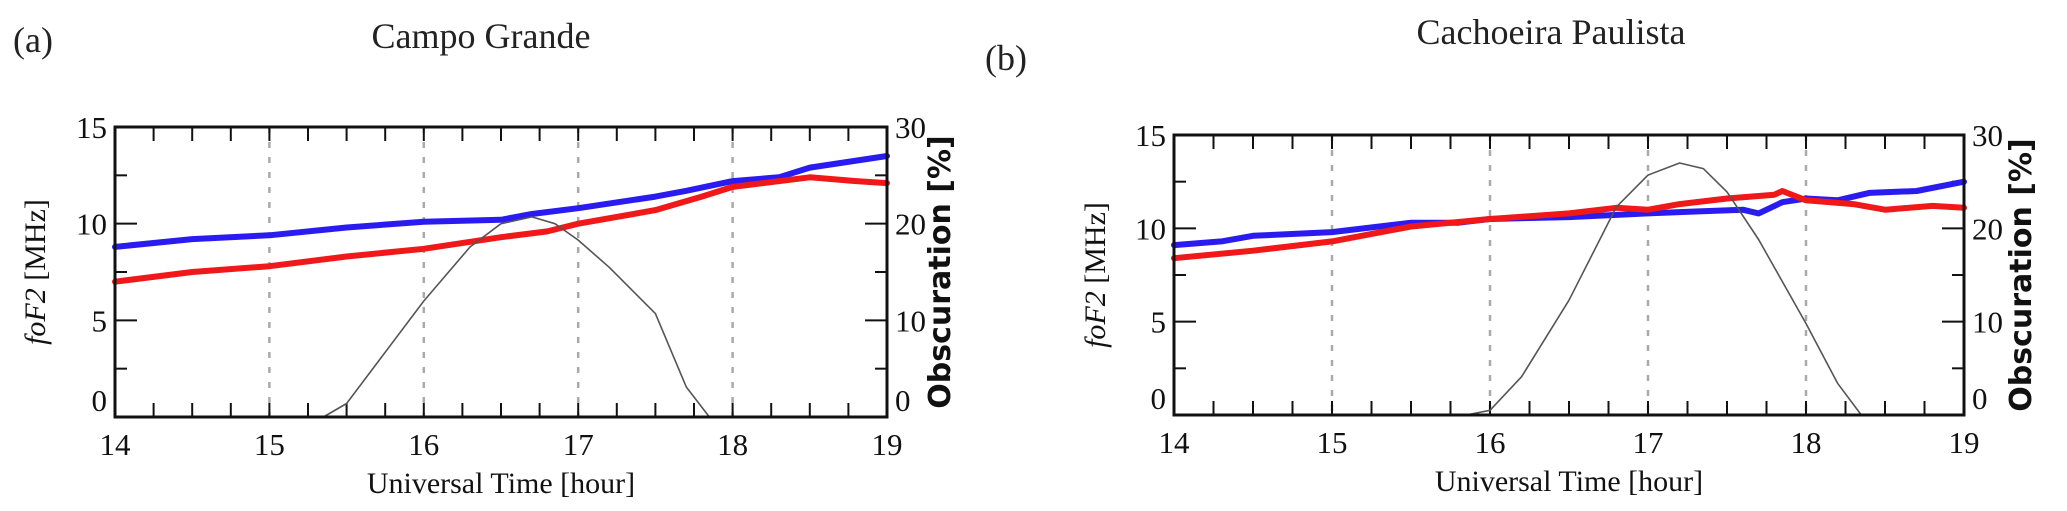 Image resolution: width=2067 pixels, height=511 pixels. What do you see at coordinates (1006, 58) in the screenshot?
I see `panel-letter: (b)` at bounding box center [1006, 58].